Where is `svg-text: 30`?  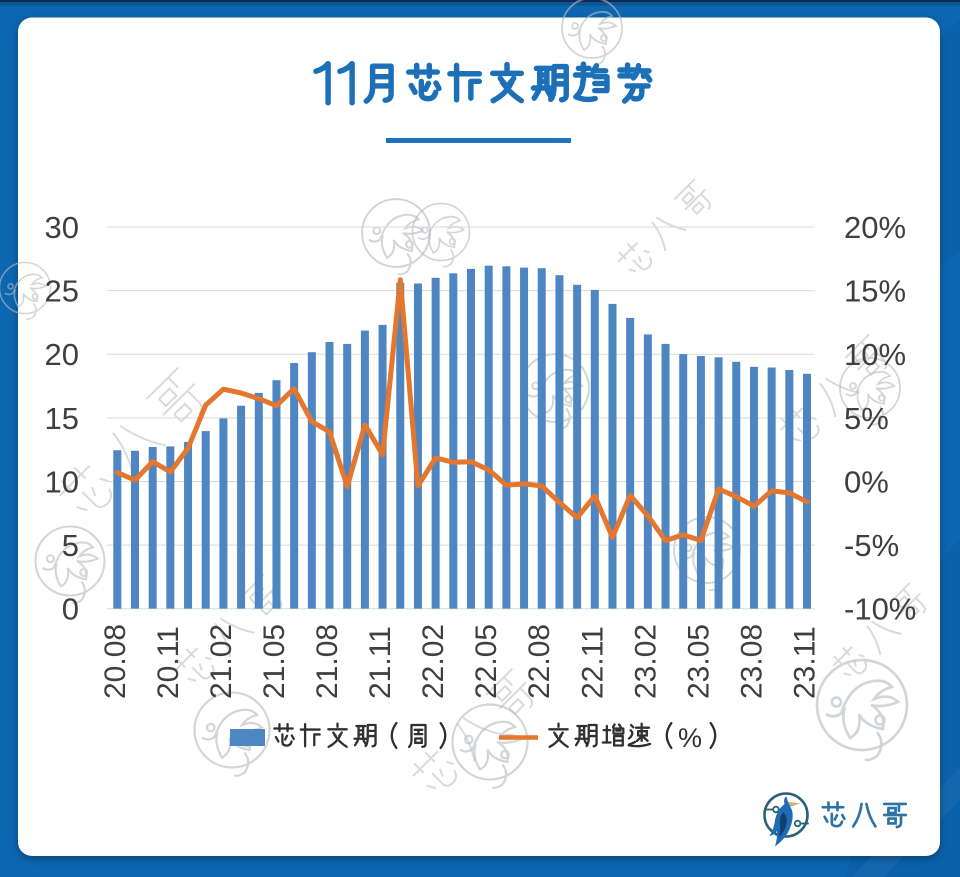
svg-text: 30 is located at coordinates (62, 227).